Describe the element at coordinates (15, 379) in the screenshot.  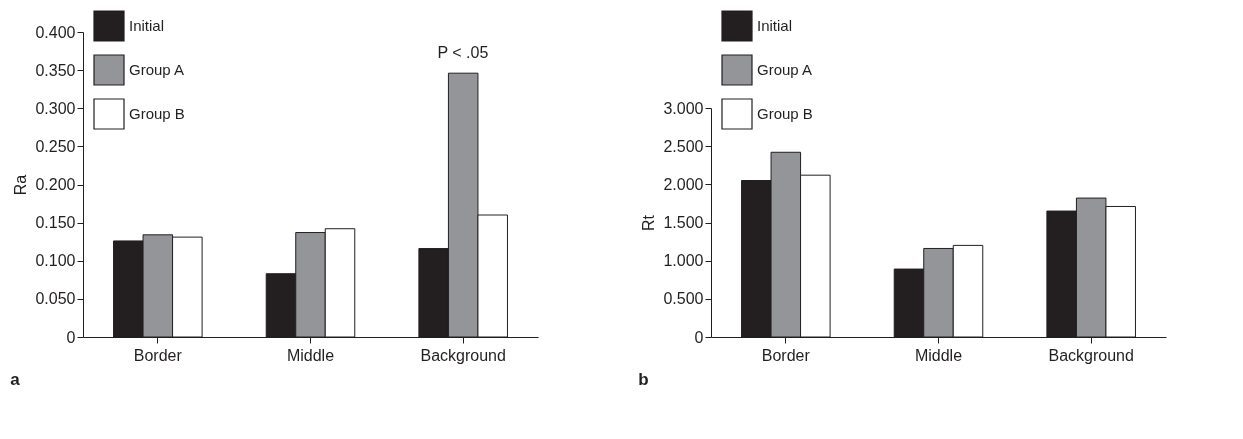
I see `text: a` at that location.